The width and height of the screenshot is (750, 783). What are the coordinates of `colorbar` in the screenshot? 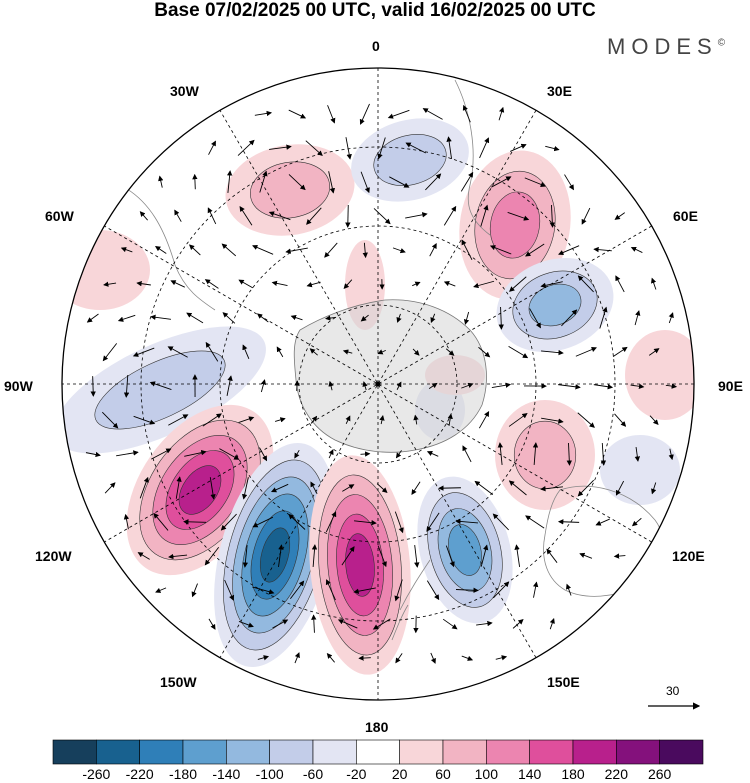 It's located at (378, 752).